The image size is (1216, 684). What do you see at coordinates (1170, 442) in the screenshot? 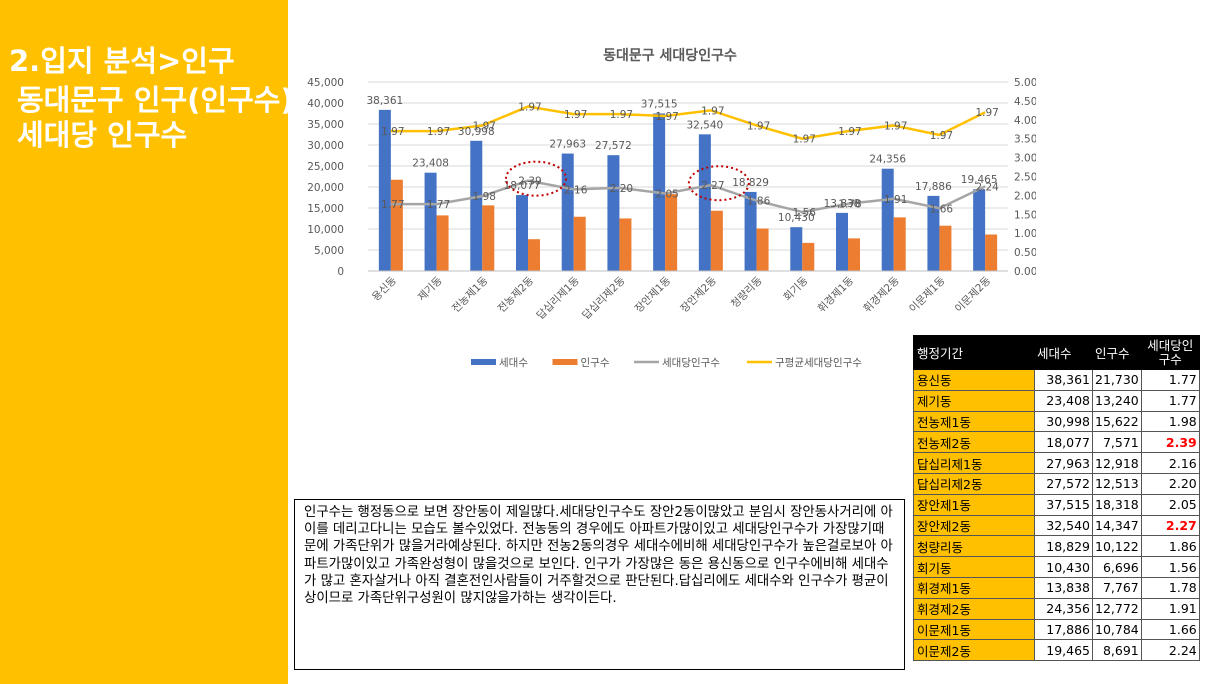
I see `per-household-cell: 2.39` at bounding box center [1170, 442].